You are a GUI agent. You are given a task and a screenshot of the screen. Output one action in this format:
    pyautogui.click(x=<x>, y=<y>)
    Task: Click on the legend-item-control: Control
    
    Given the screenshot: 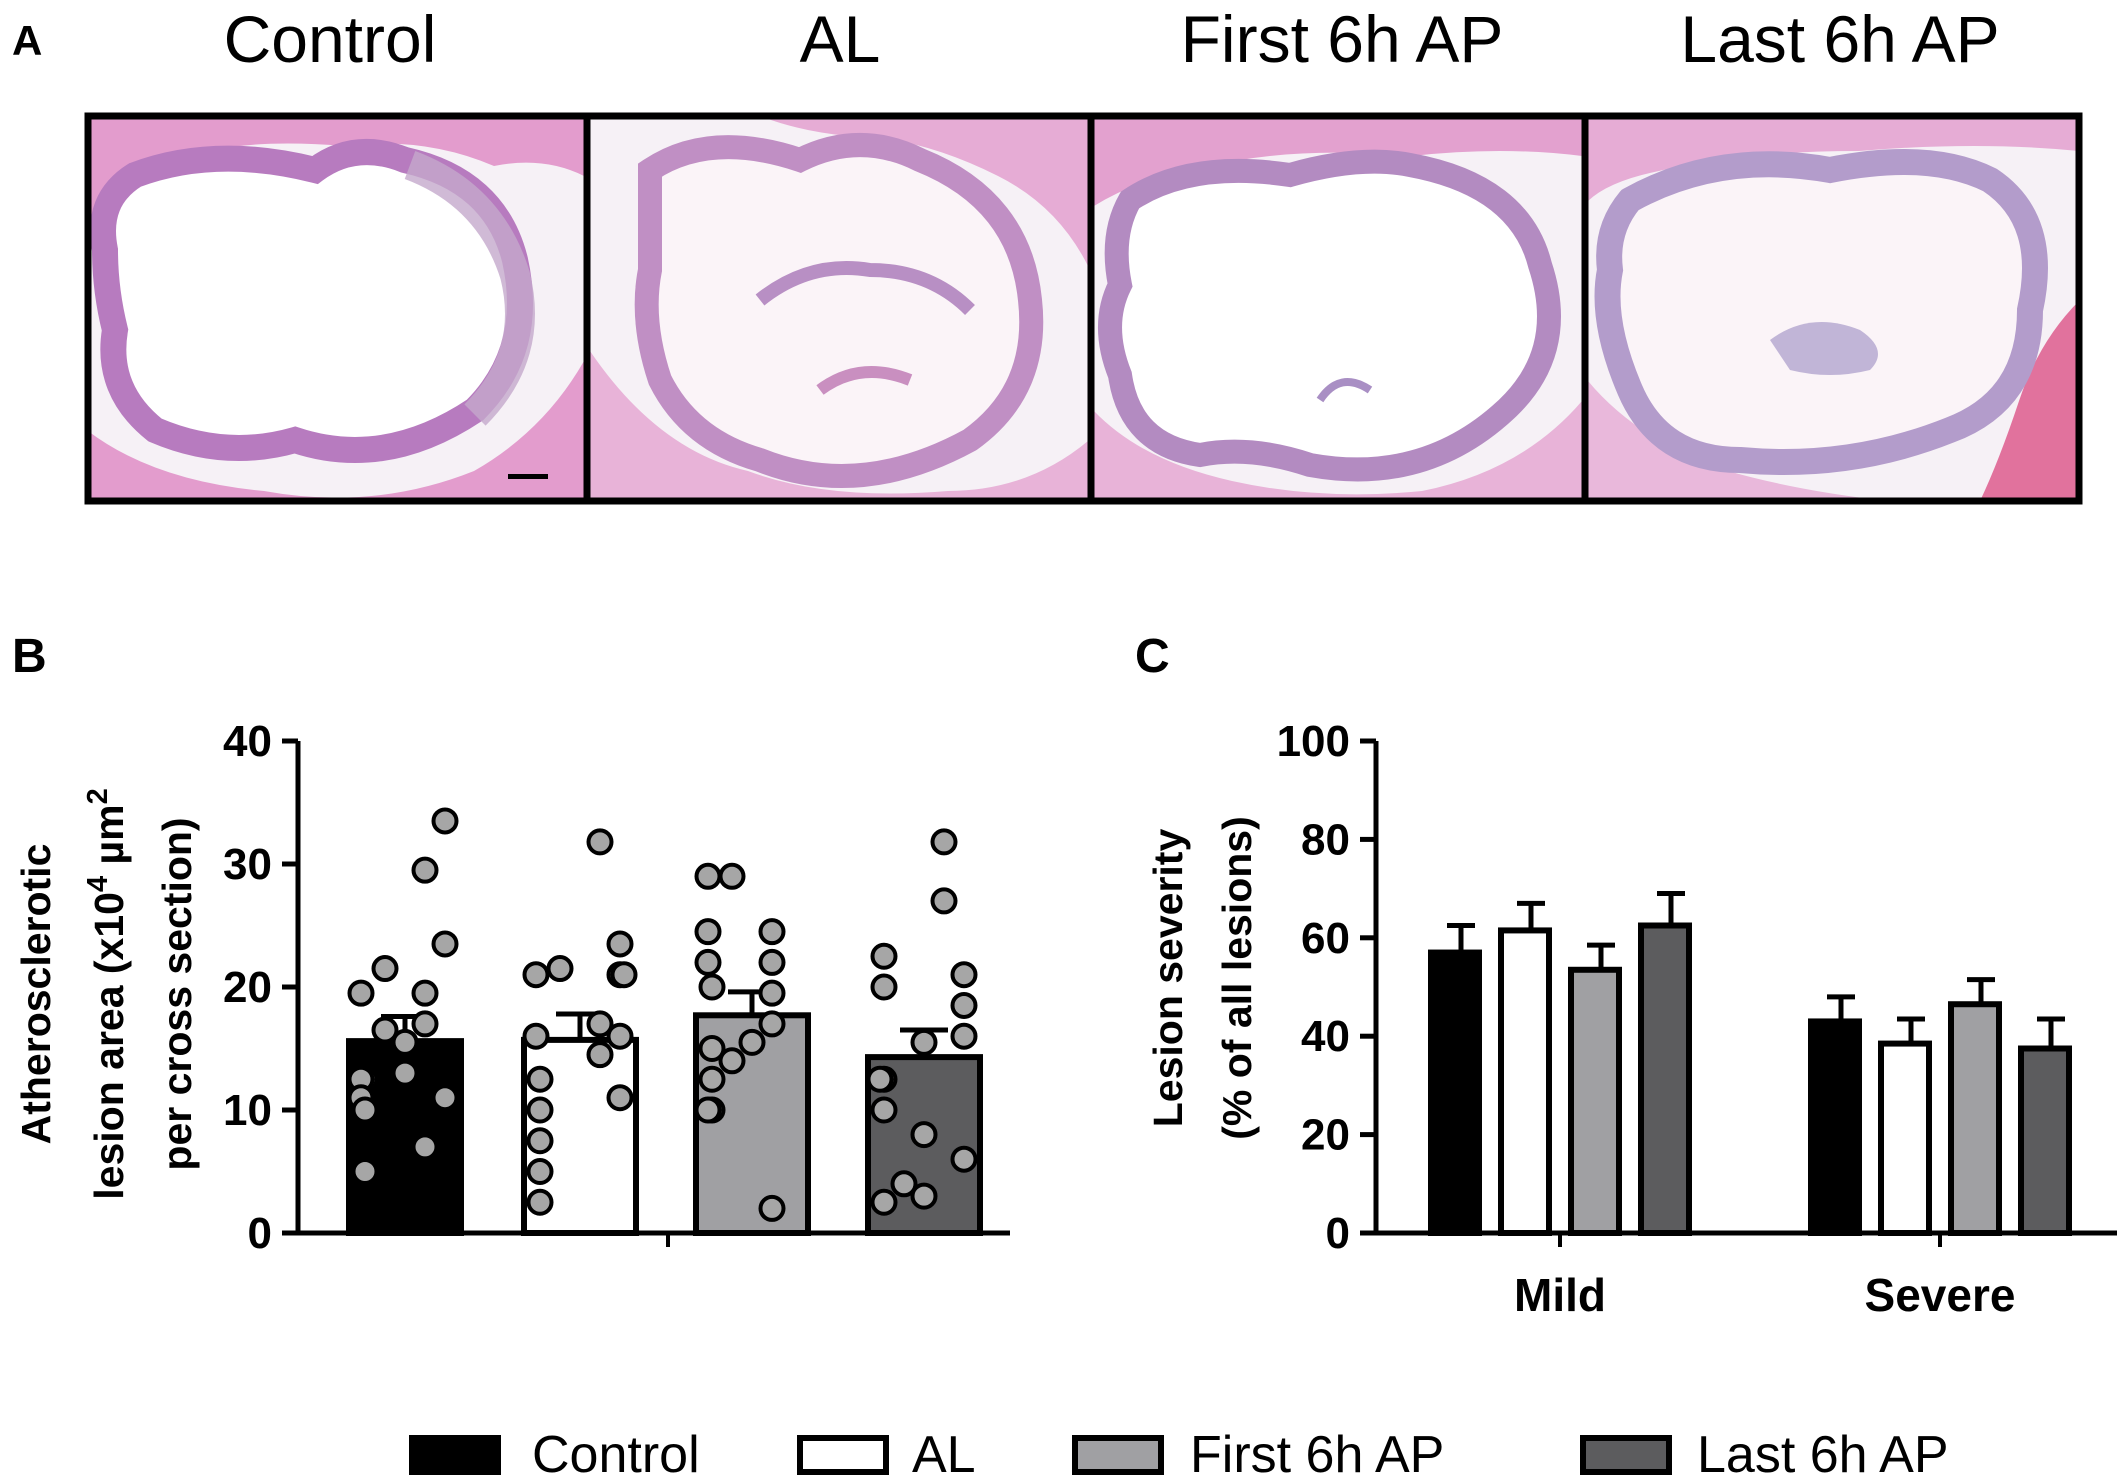 What is the action you would take?
    pyautogui.click(x=554, y=1454)
    